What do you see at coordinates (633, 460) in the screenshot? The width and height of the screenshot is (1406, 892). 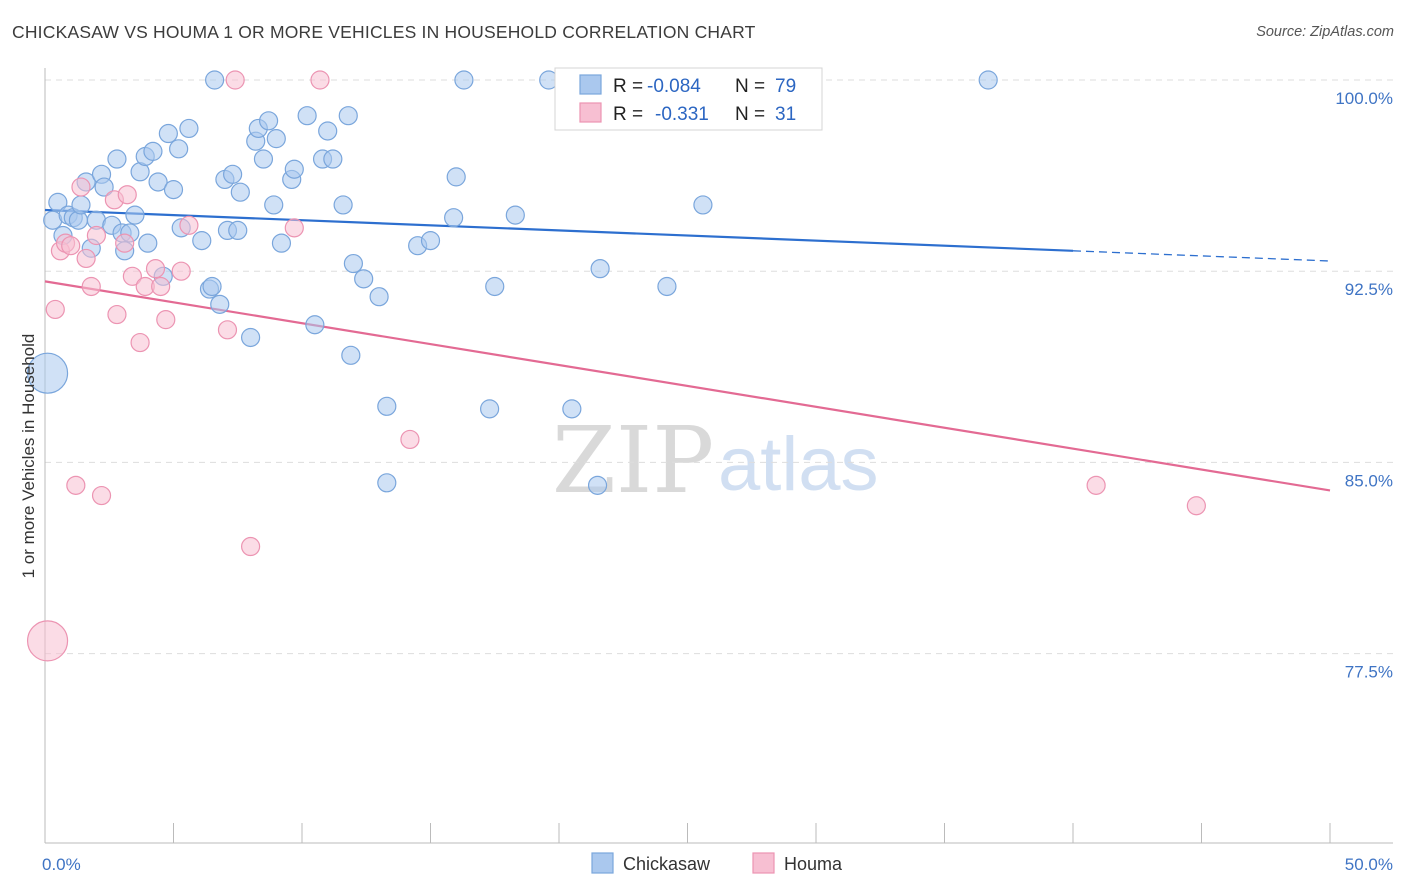 I see `watermark-zip: ZIP` at bounding box center [633, 460].